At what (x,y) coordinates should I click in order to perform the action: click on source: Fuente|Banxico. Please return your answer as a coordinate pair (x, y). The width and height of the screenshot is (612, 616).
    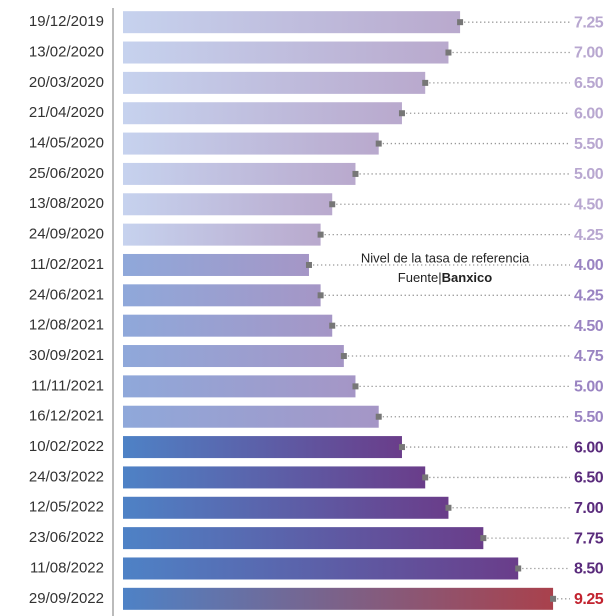
    Looking at the image, I should click on (445, 277).